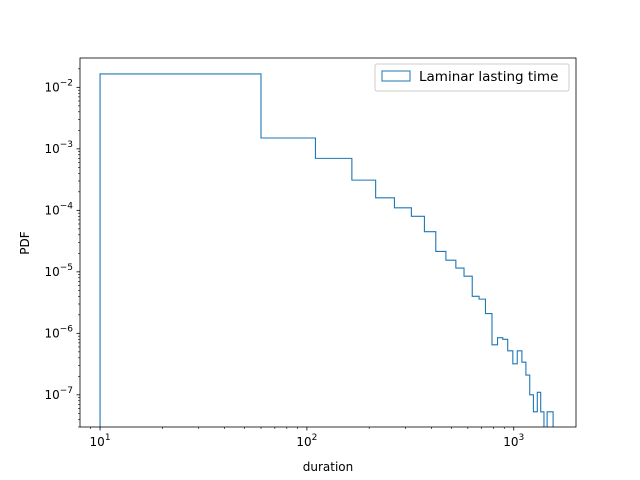  Describe the element at coordinates (25, 242) in the screenshot. I see `y-axis-label: PDF` at that location.